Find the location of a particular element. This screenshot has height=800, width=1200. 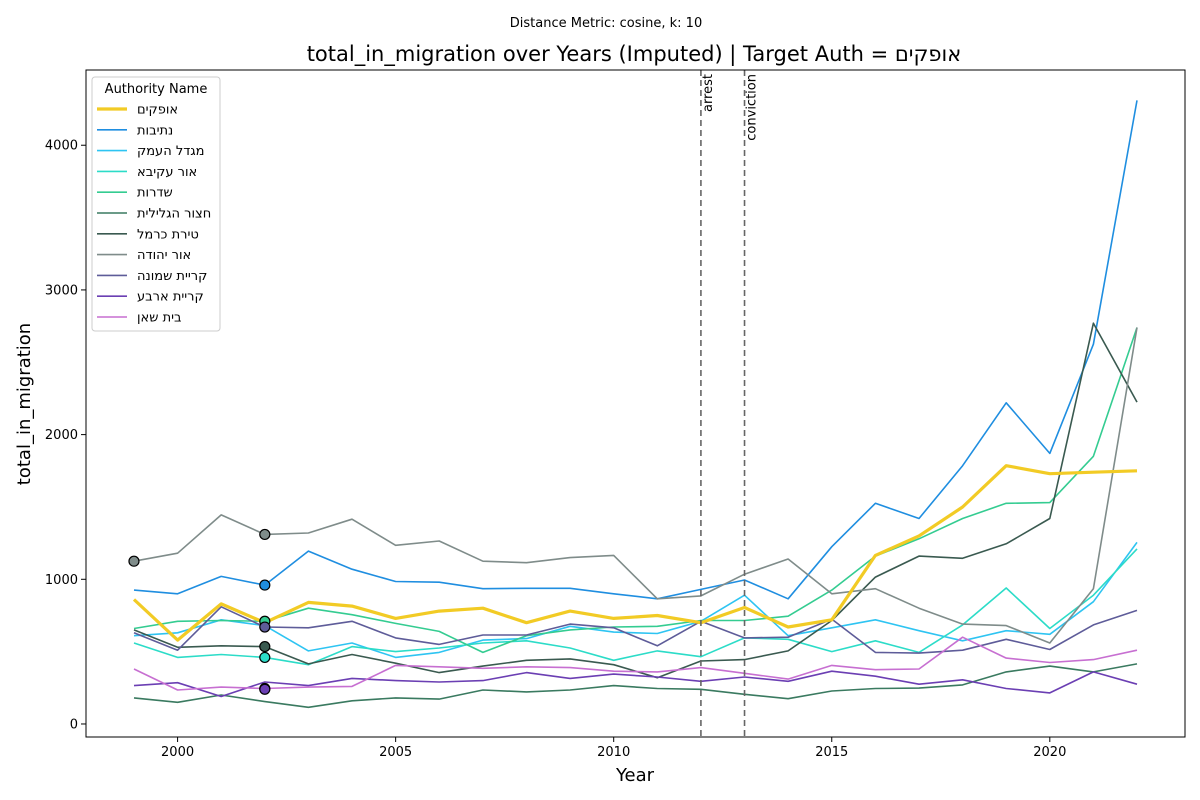

x-tick-label: 2020 is located at coordinates (1049, 752).